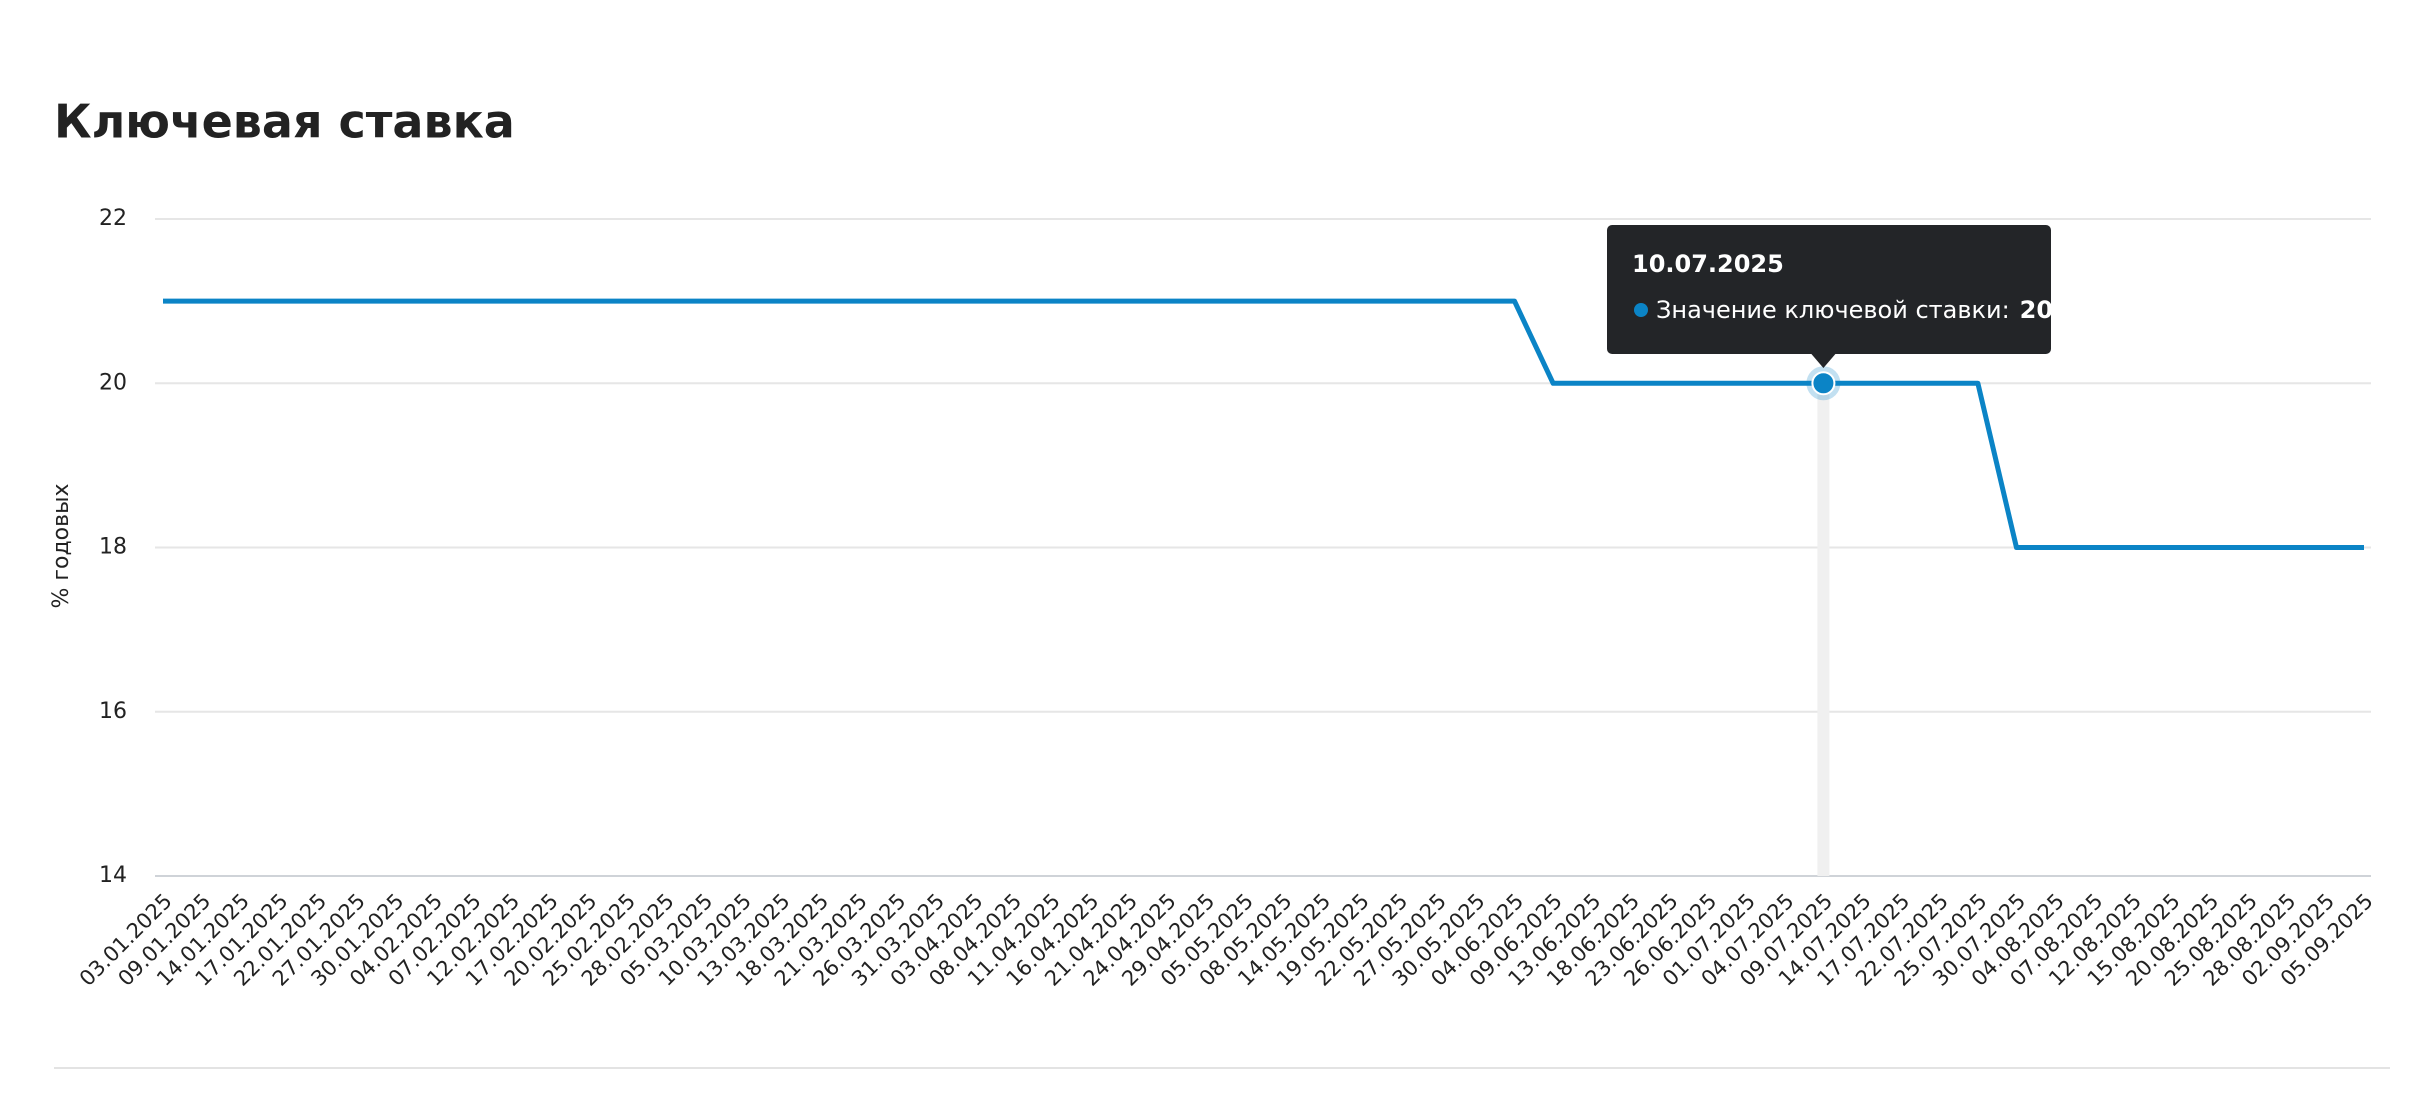 The height and width of the screenshot is (1100, 2422). Describe the element at coordinates (113, 547) in the screenshot. I see `y-tick-label: 18` at that location.